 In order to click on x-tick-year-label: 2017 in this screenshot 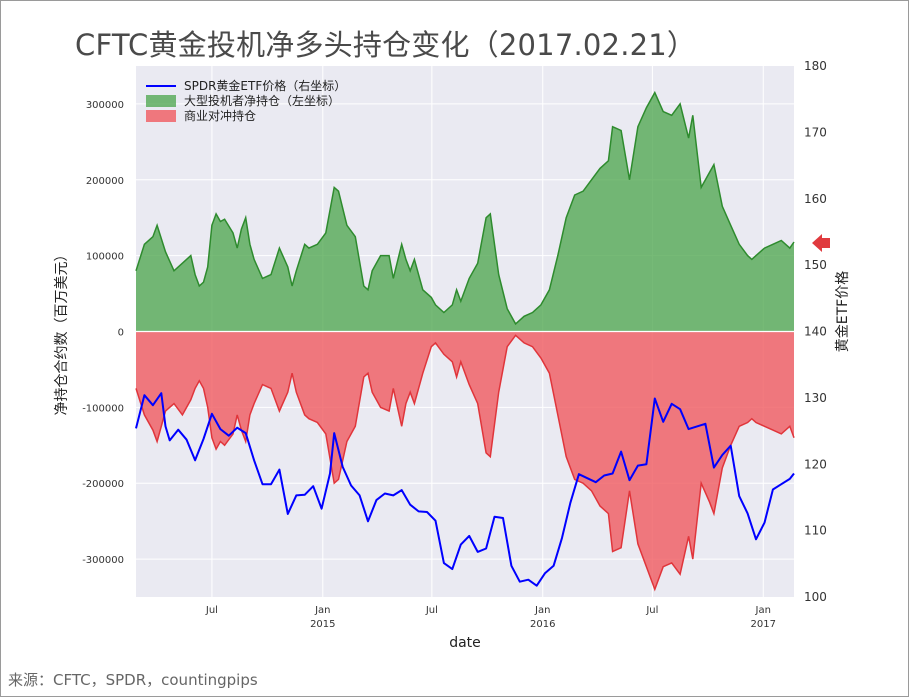, I will do `click(763, 624)`.